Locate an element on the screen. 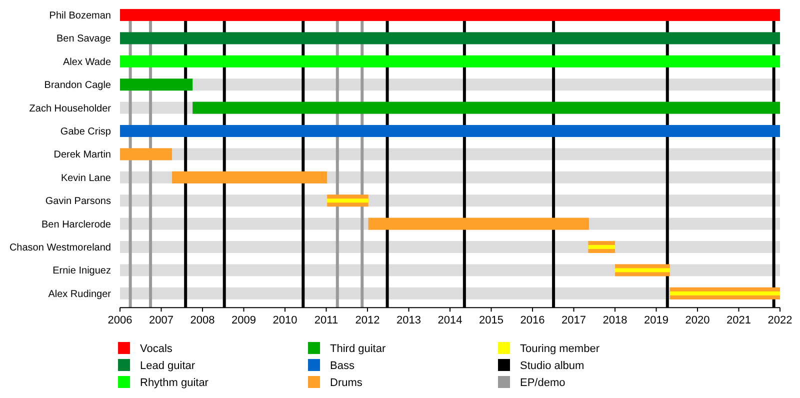  x-tick-label: 2022 is located at coordinates (780, 320).